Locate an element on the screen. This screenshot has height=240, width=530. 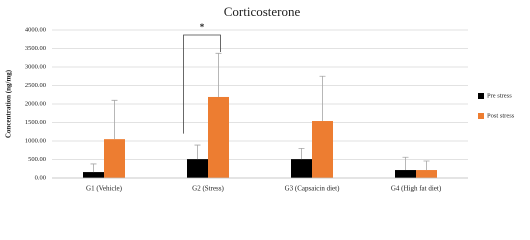
significance-bracket is located at coordinates (202, 84).